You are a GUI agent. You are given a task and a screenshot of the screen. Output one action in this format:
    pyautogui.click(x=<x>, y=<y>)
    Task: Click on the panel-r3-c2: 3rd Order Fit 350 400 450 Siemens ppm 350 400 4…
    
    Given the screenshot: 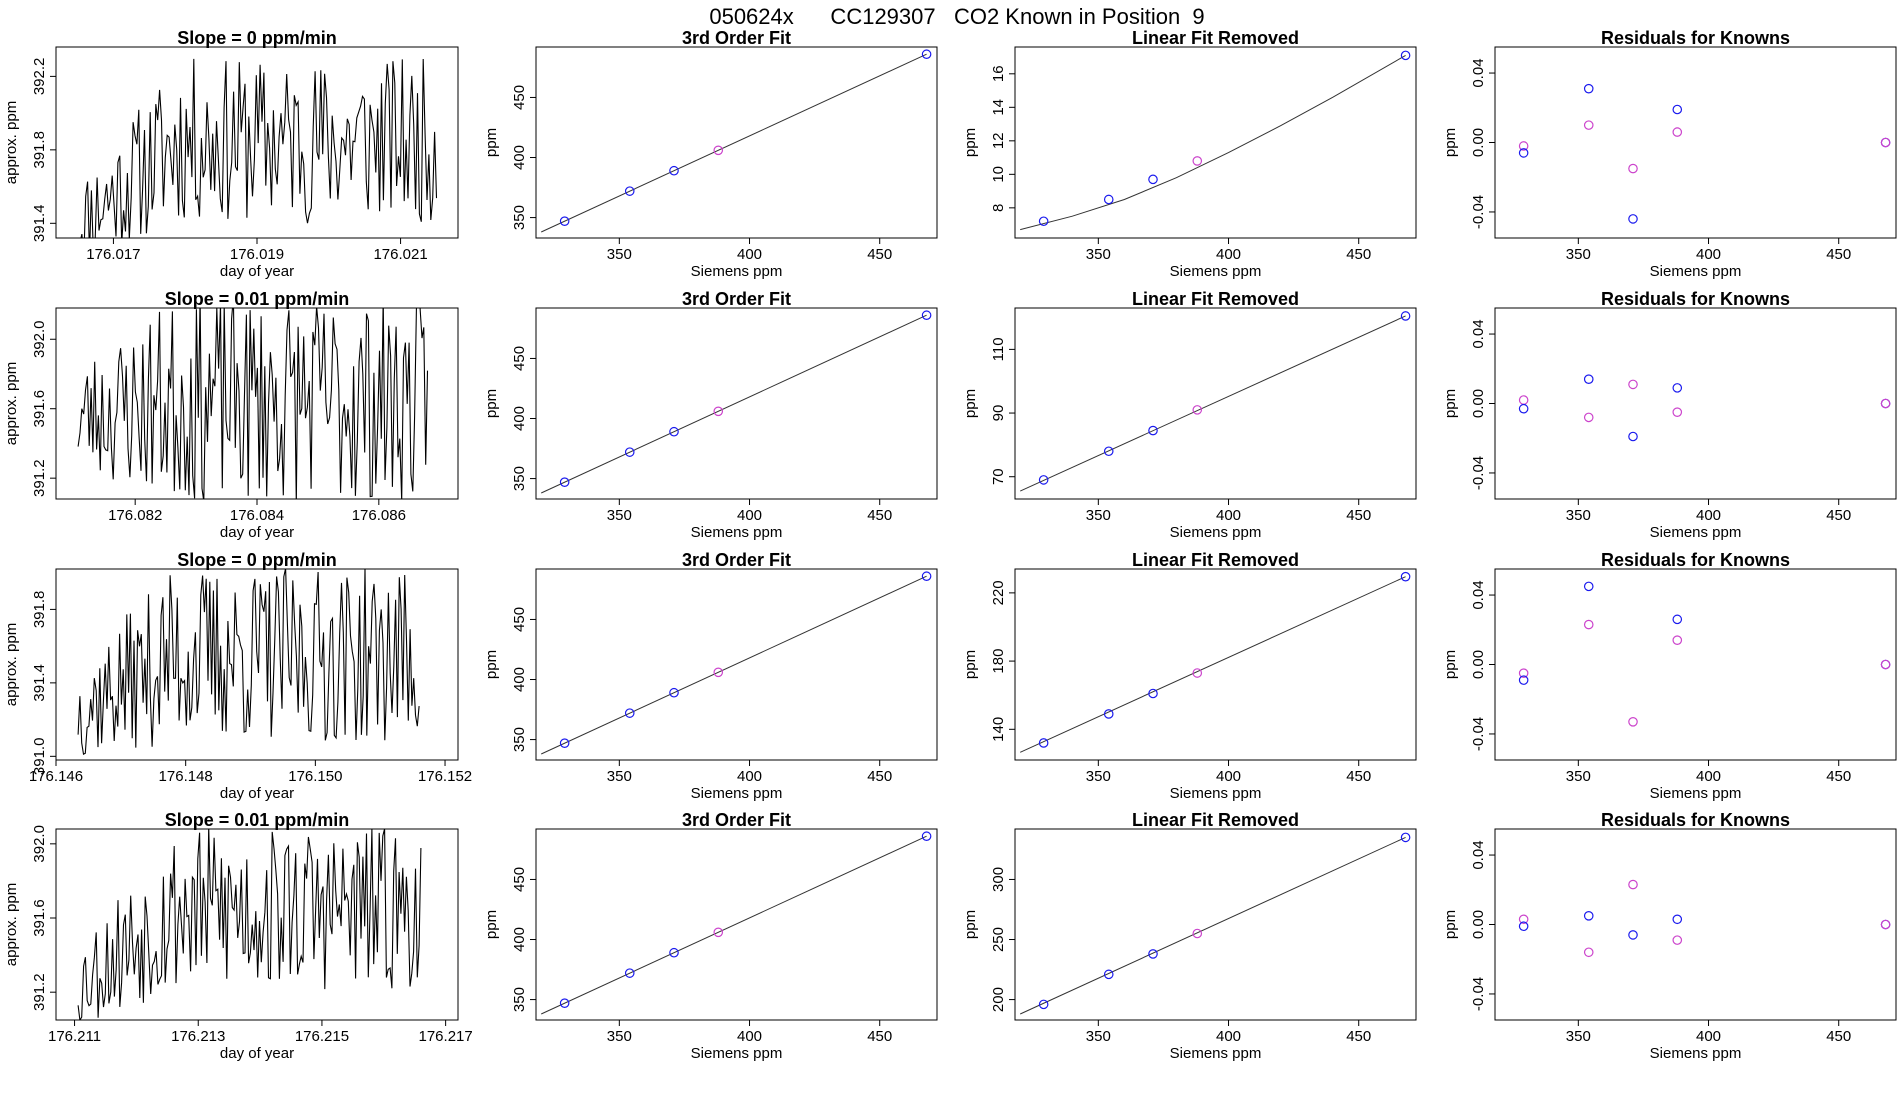 What is the action you would take?
    pyautogui.click(x=710, y=676)
    